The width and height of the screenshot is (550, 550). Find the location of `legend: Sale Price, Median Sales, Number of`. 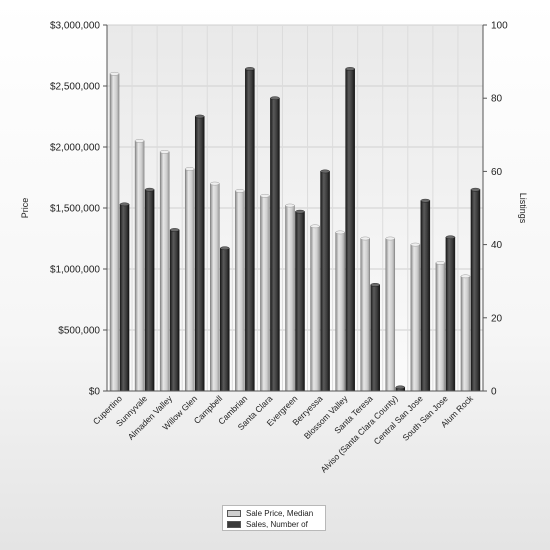

legend: Sale Price, Median Sales, Number of is located at coordinates (274, 518).